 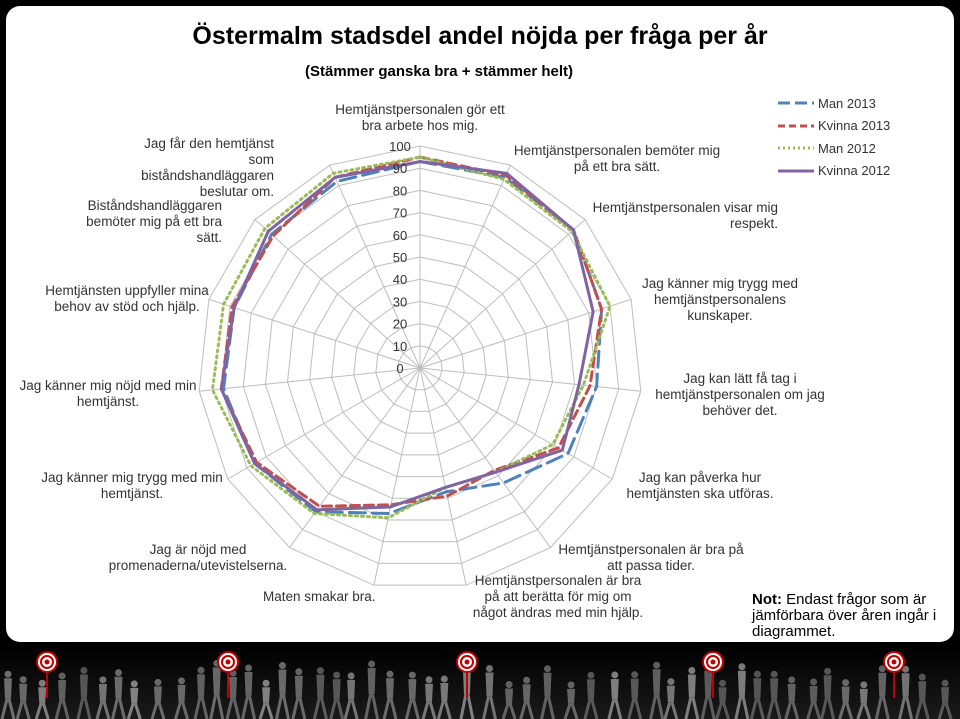 What do you see at coordinates (796, 126) in the screenshot?
I see `legend-swatch-kvinna-2013` at bounding box center [796, 126].